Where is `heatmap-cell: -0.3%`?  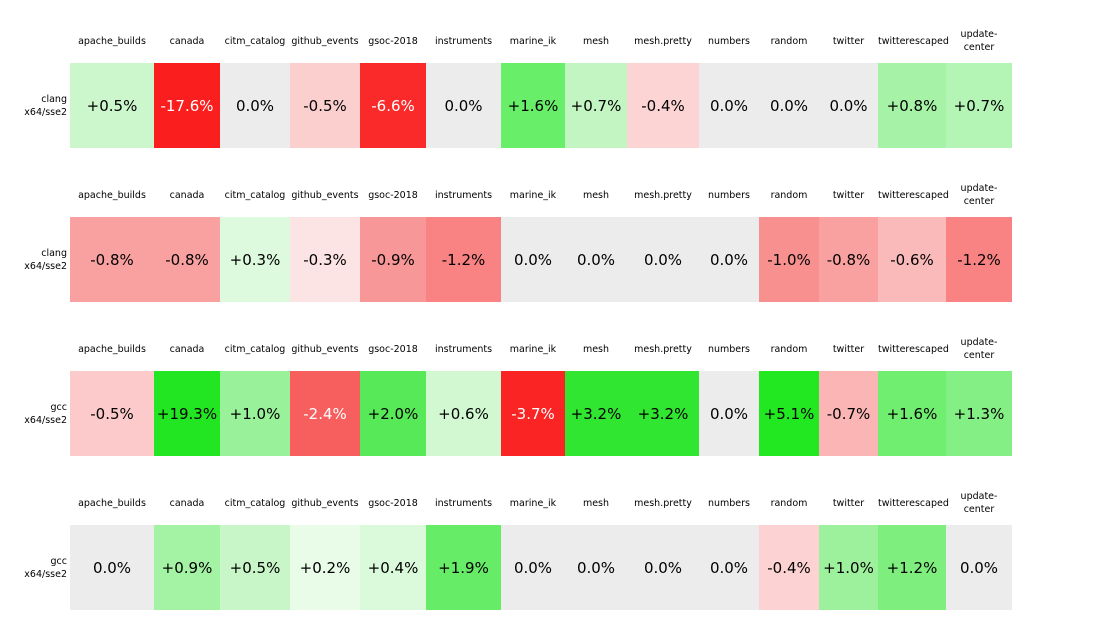 heatmap-cell: -0.3% is located at coordinates (325, 259).